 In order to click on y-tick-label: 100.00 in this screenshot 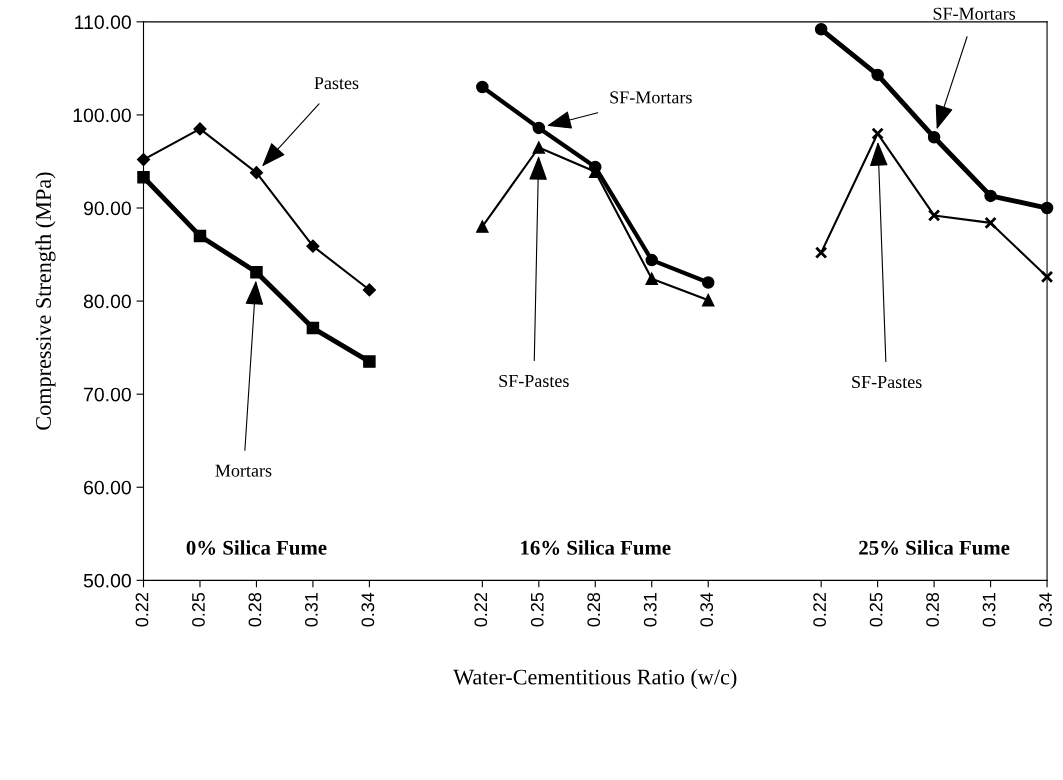, I will do `click(102, 115)`.